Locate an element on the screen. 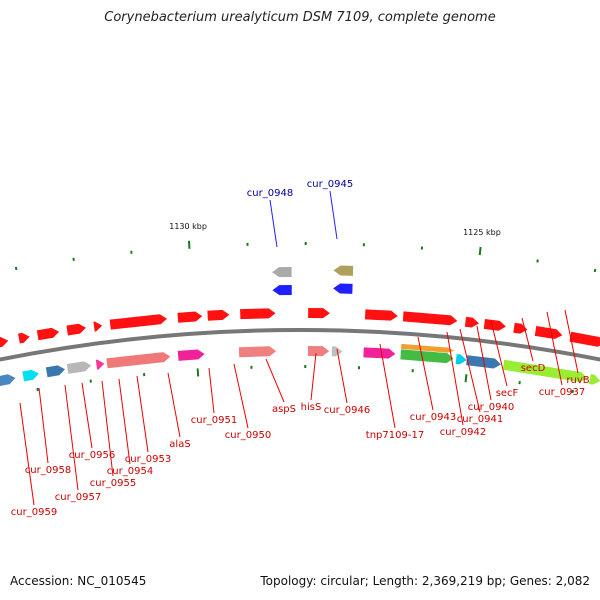 The width and height of the screenshot is (600, 600). gene-label: cur_0946 is located at coordinates (347, 410).